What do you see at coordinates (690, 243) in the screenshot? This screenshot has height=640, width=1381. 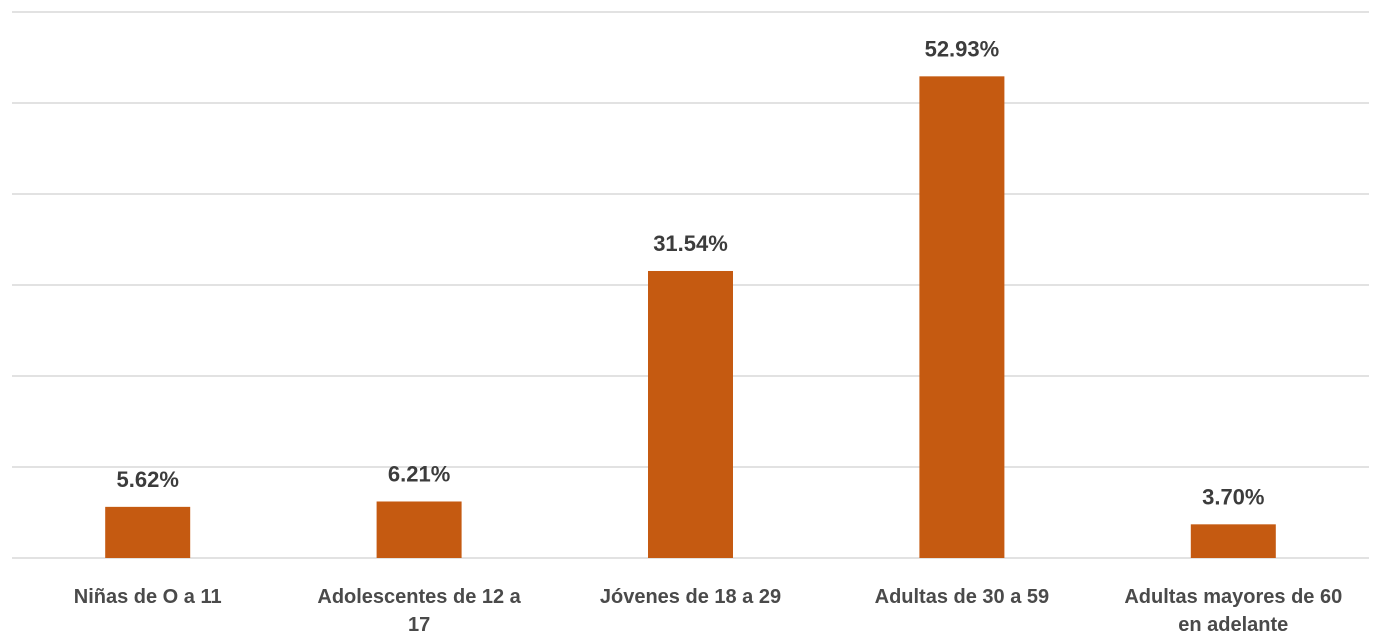 I see `data-label: 31.54%` at bounding box center [690, 243].